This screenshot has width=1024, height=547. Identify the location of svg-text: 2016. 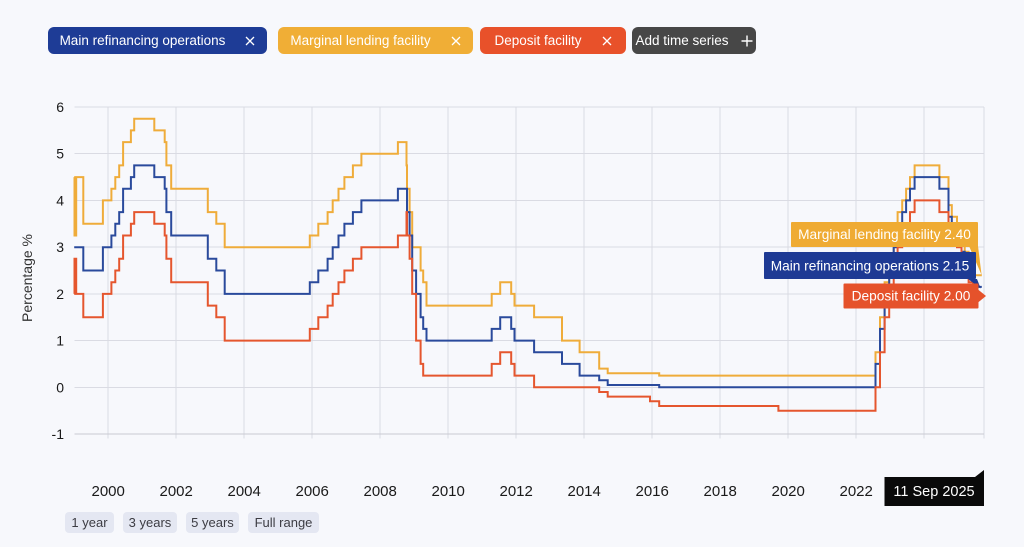
(652, 491).